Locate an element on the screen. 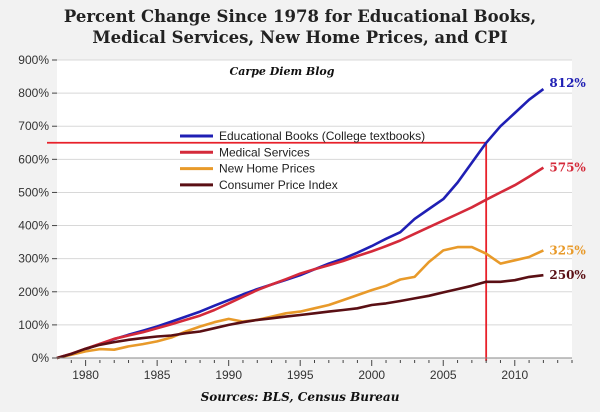  y-tick-label: 800% is located at coordinates (33, 93).